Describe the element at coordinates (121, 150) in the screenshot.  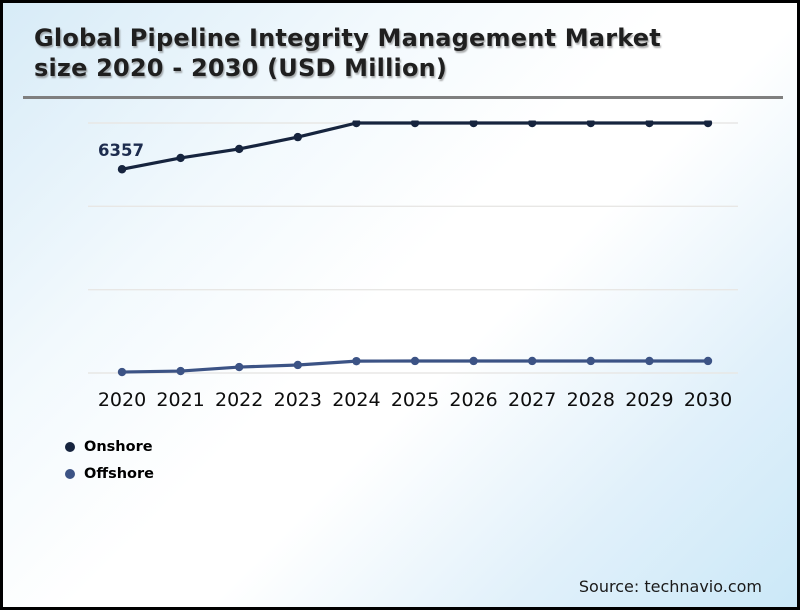
I see `data-point-label: 6357` at that location.